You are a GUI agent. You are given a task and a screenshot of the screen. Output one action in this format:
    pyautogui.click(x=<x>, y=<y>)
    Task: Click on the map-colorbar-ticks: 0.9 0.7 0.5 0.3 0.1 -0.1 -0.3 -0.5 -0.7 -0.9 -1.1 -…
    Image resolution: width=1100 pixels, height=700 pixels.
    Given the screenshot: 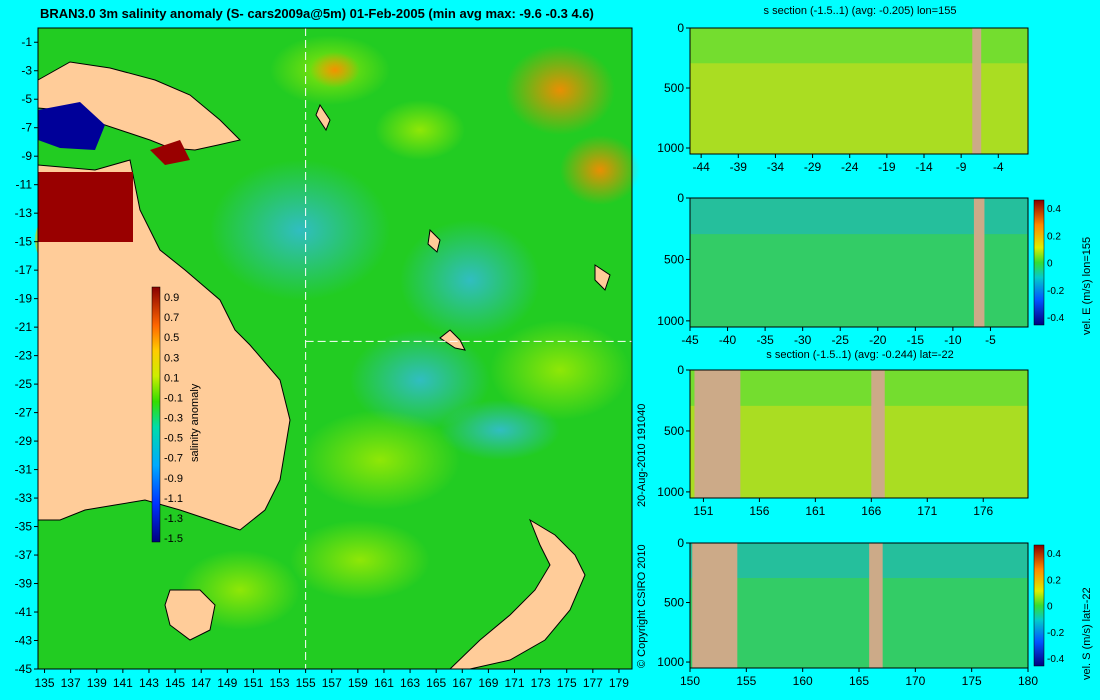 What is the action you would take?
    pyautogui.click(x=173, y=418)
    